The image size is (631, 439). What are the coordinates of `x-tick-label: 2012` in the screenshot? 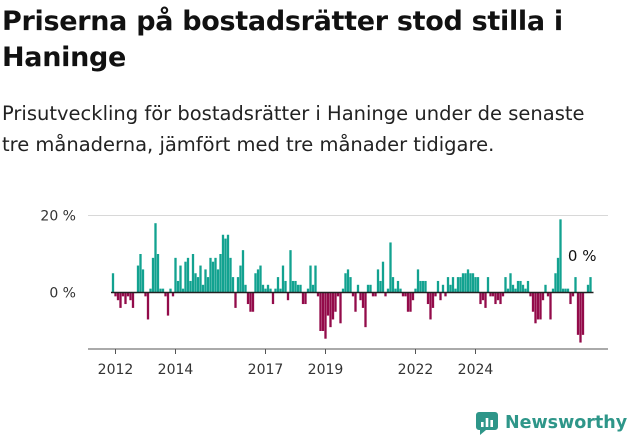 It's located at (116, 370).